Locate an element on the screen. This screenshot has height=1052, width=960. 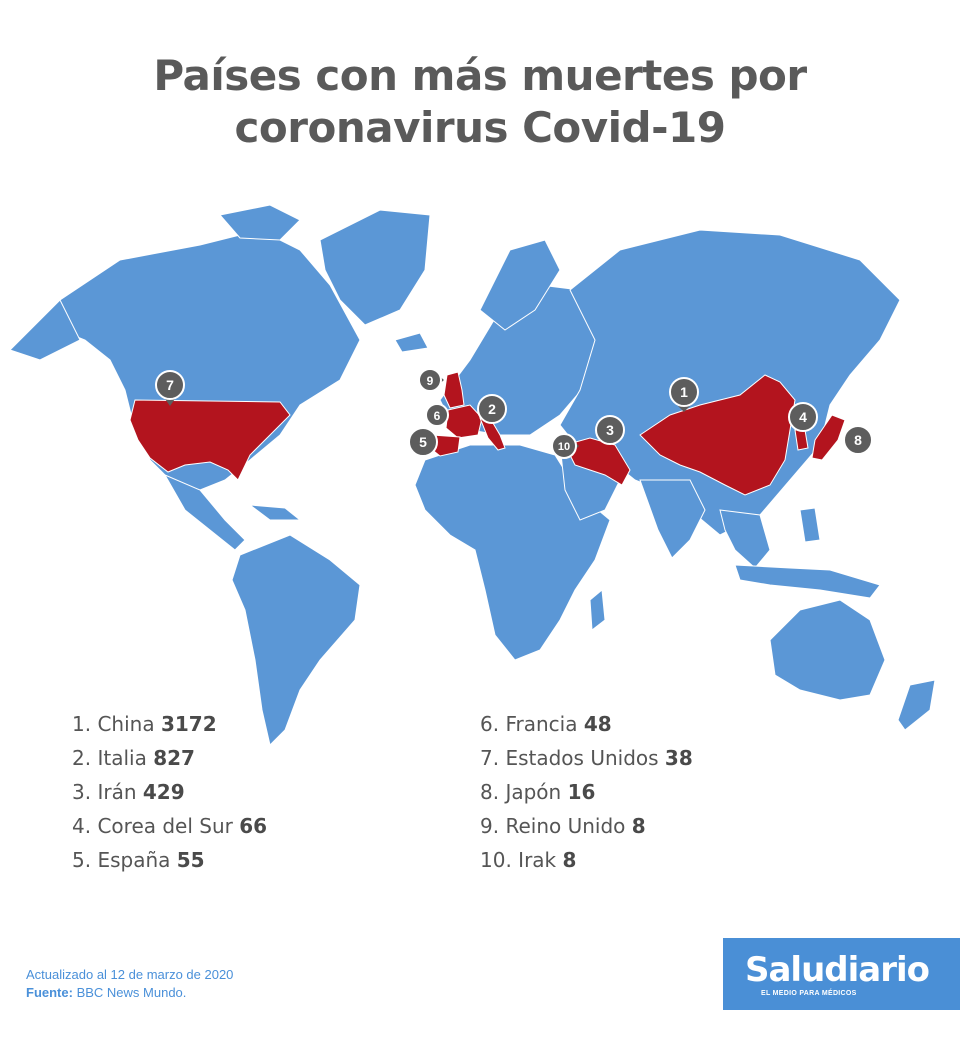
svg-text: 8 is located at coordinates (858, 440).